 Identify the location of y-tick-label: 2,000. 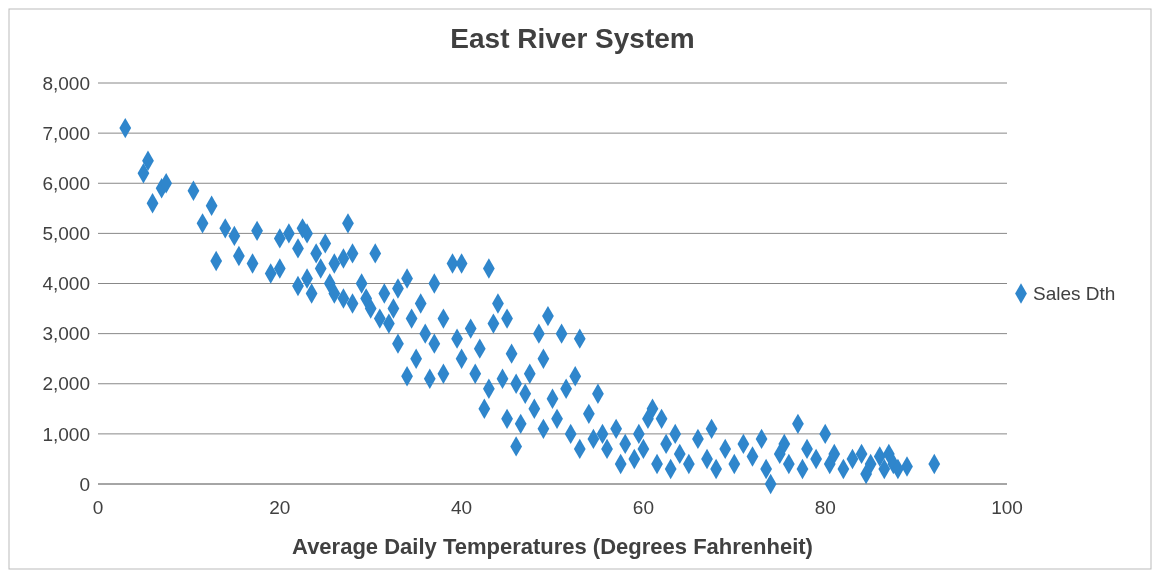
(66, 384).